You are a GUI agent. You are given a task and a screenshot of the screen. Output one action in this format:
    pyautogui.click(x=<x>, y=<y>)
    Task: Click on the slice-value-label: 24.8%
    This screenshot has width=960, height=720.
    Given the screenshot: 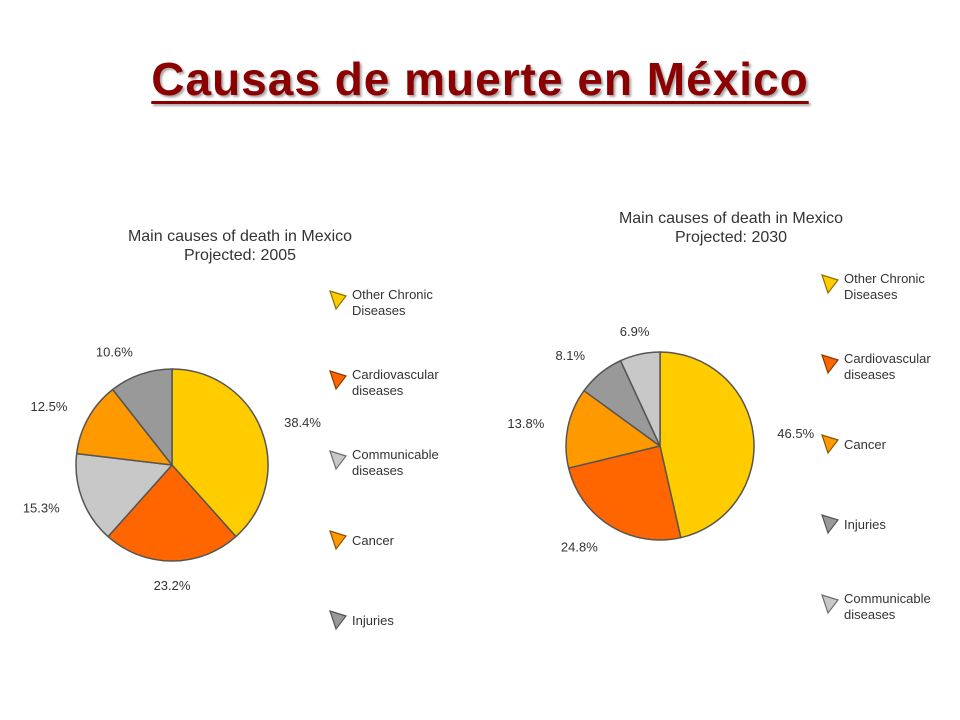 What is the action you would take?
    pyautogui.click(x=579, y=546)
    